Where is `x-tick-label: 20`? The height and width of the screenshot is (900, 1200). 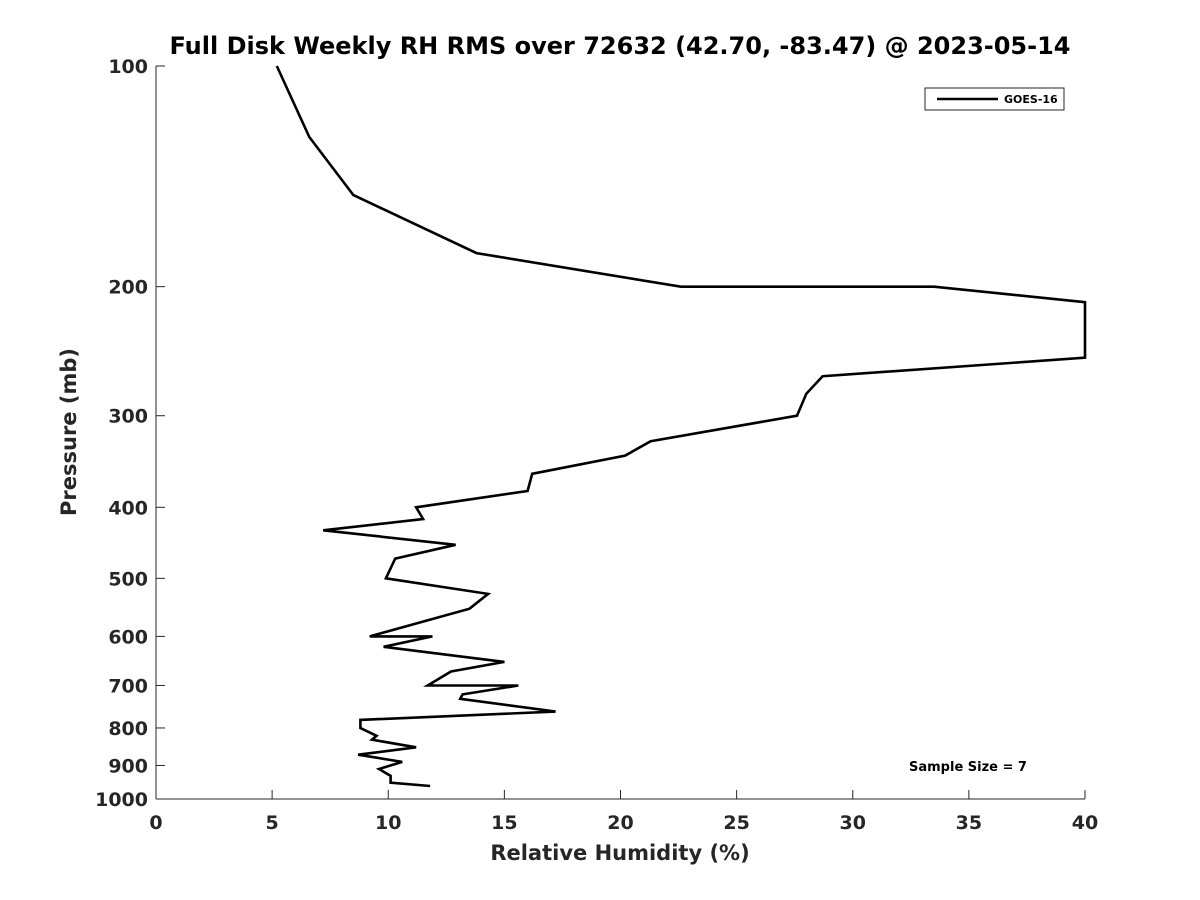 x-tick-label: 20 is located at coordinates (620, 823).